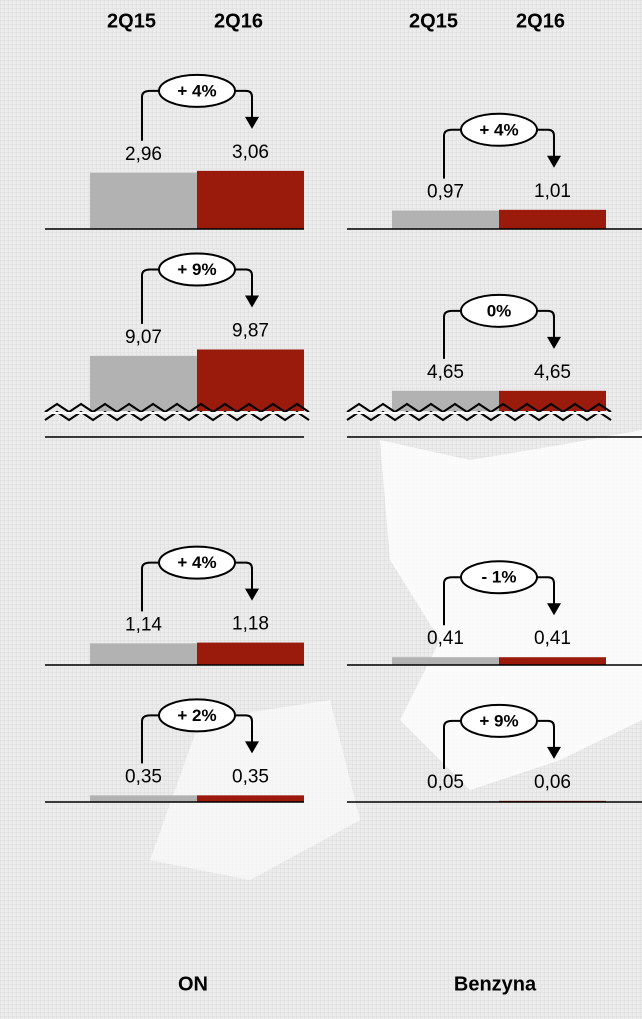 The width and height of the screenshot is (642, 1019). I want to click on value-label: 0,05, so click(445, 782).